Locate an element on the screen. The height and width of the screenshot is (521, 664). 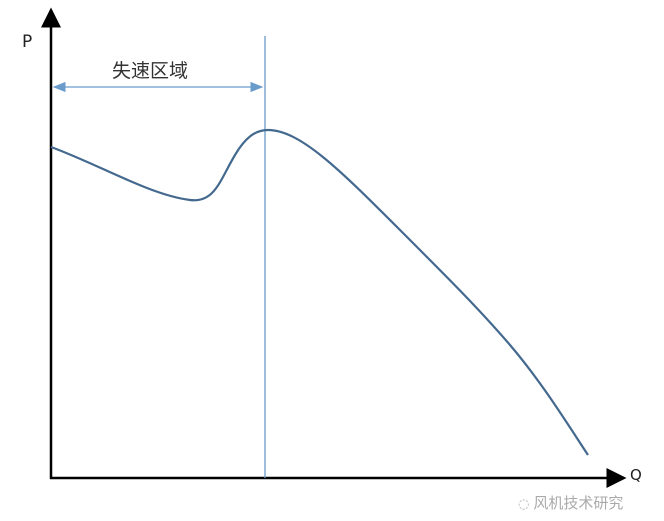
x-axis-label: Q is located at coordinates (636, 475).